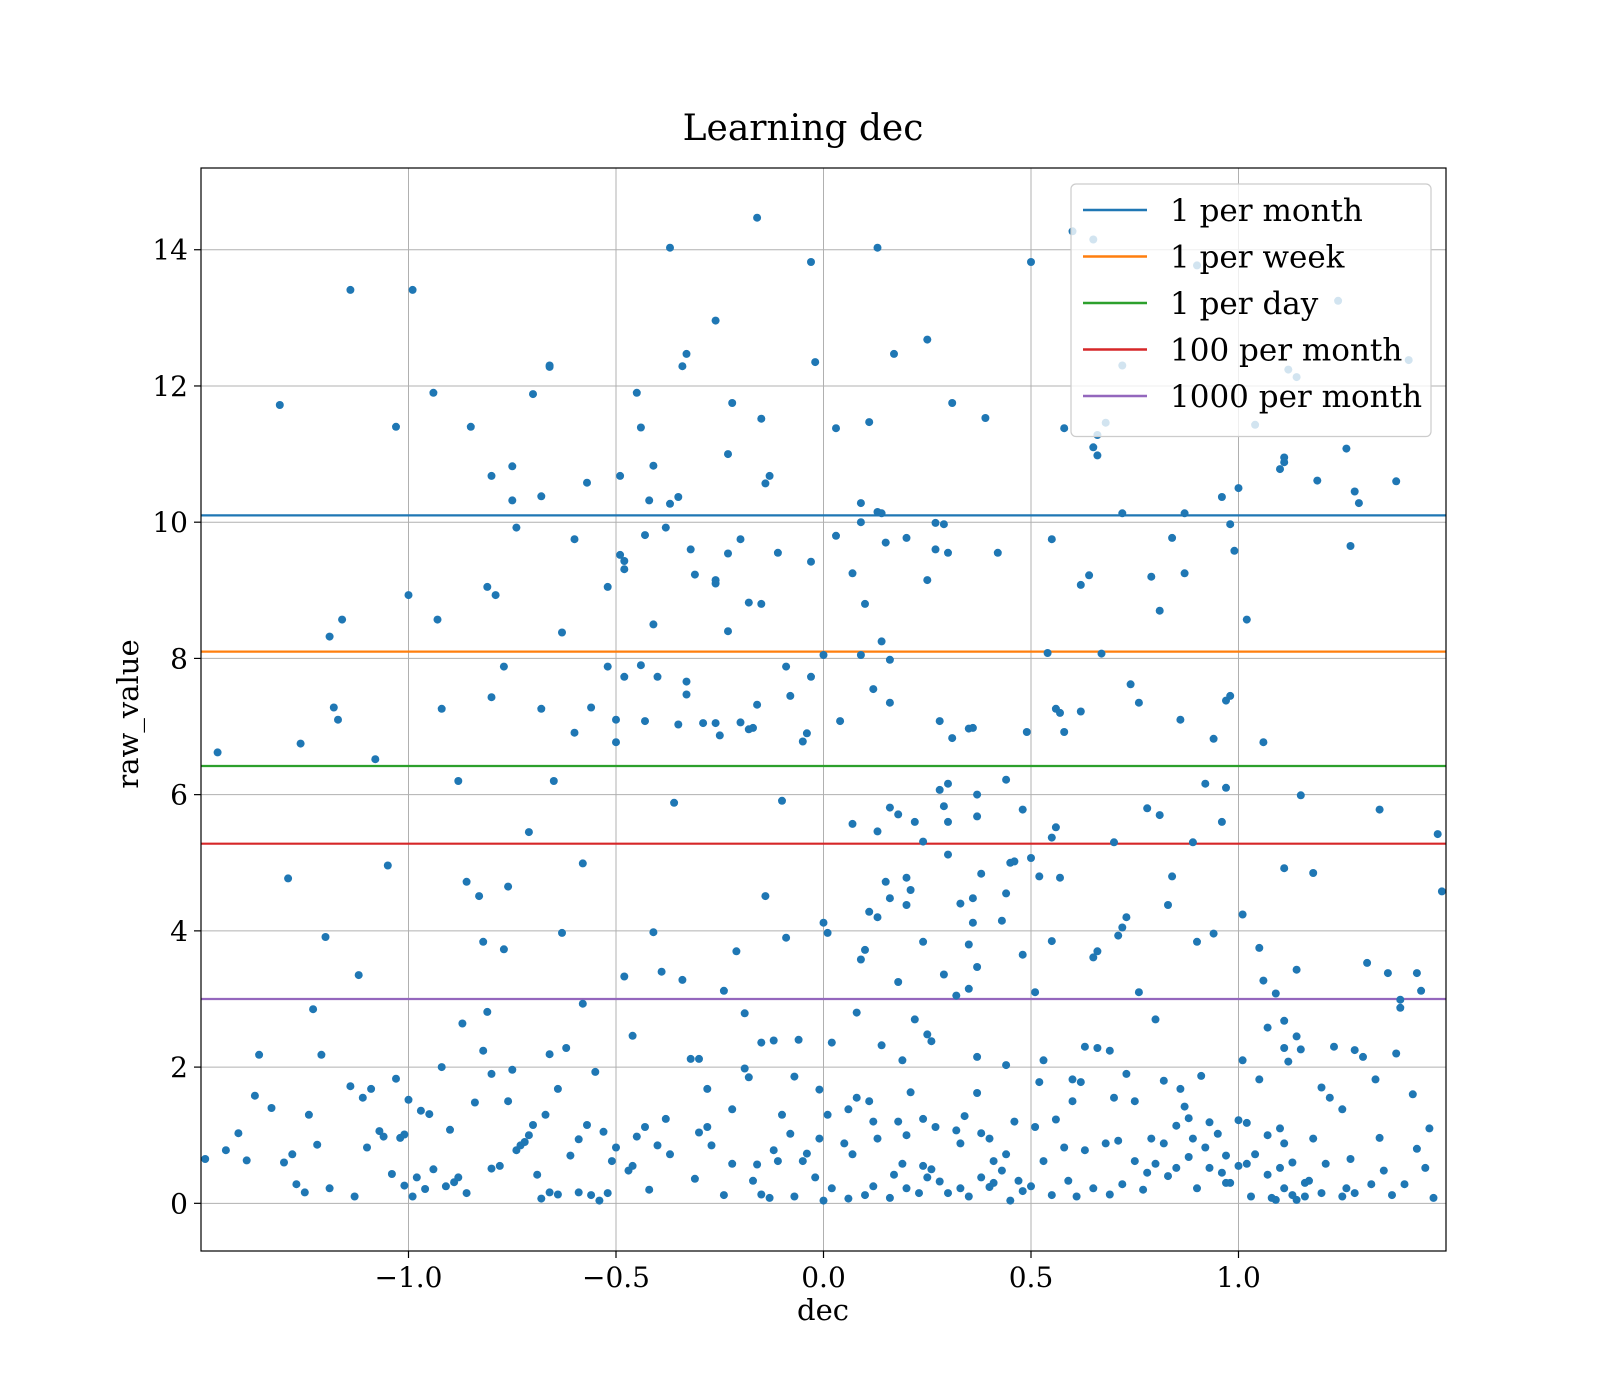  I want to click on y-tick-label: 2, so click(179, 1067).